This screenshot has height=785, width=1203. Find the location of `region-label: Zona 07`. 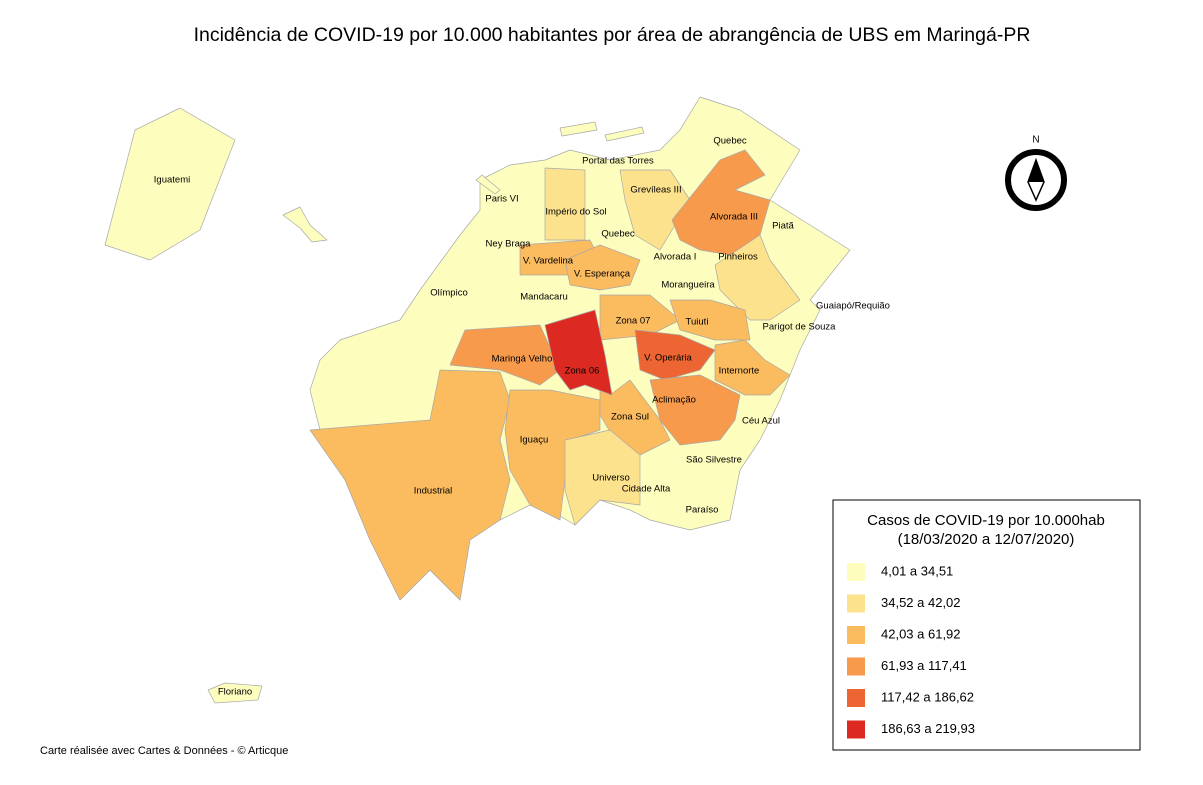

region-label: Zona 07 is located at coordinates (633, 321).